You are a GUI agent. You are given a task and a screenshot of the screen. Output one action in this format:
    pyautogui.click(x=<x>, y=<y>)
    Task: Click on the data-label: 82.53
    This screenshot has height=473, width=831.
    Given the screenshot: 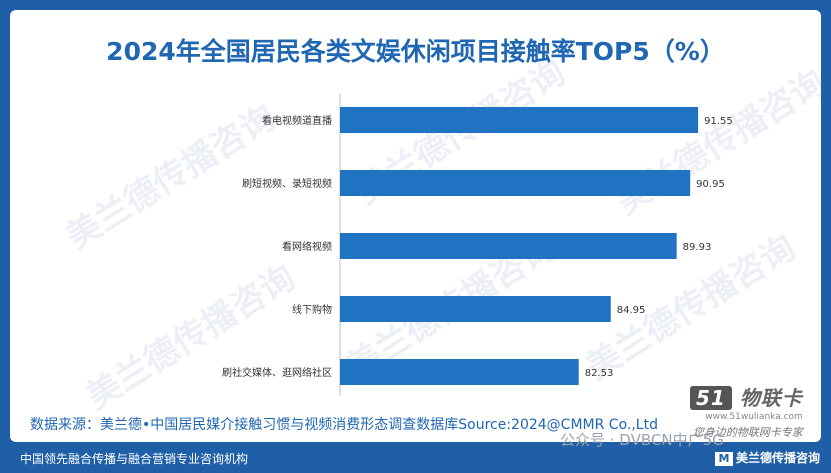 What is the action you would take?
    pyautogui.click(x=599, y=373)
    